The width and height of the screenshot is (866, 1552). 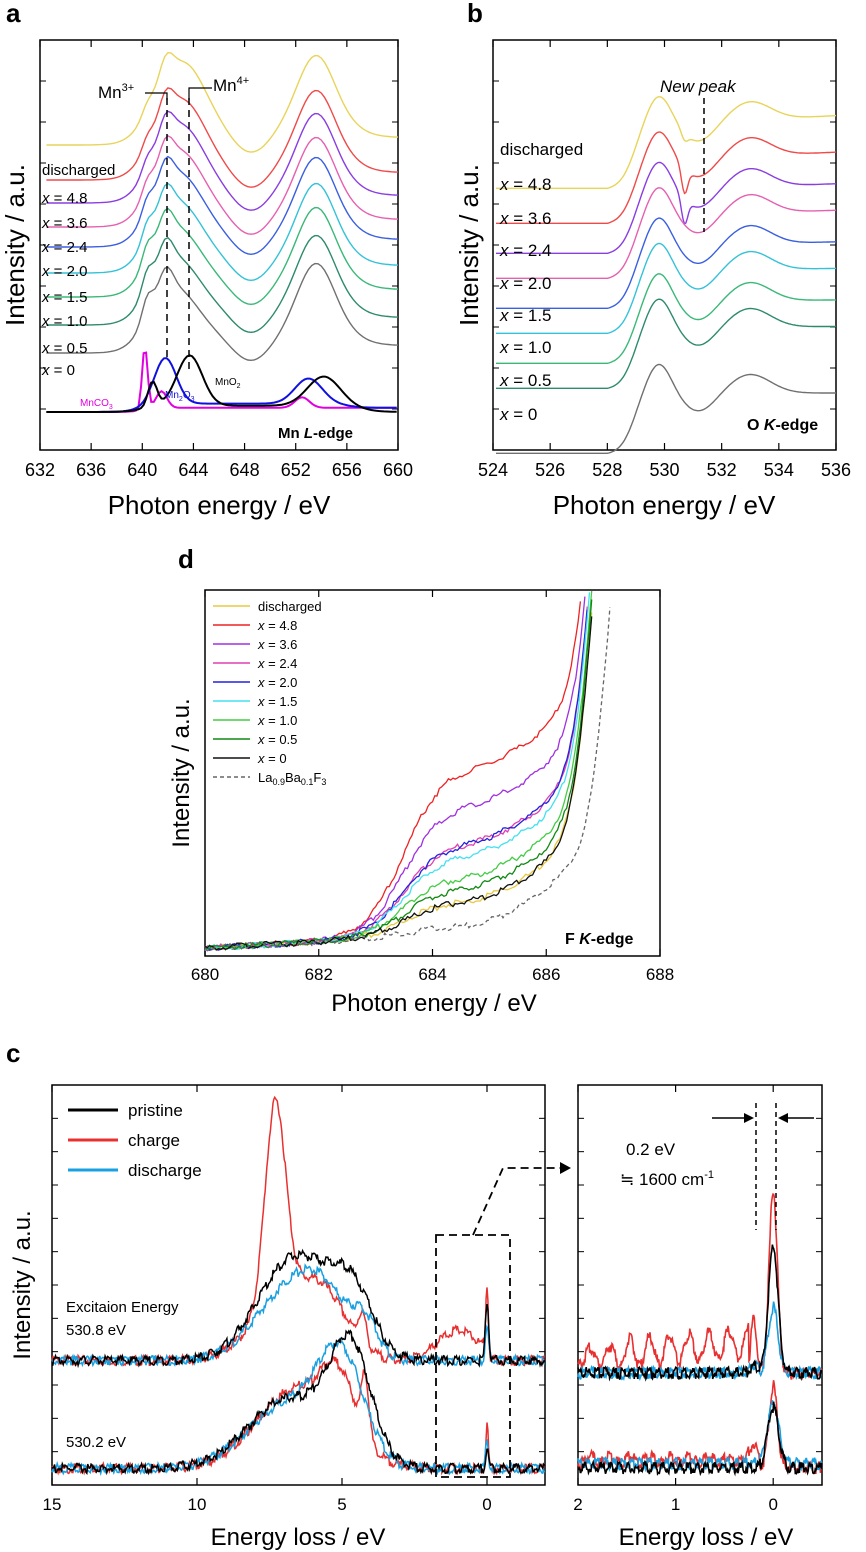 I want to click on x-tick-label: 686, so click(x=546, y=974).